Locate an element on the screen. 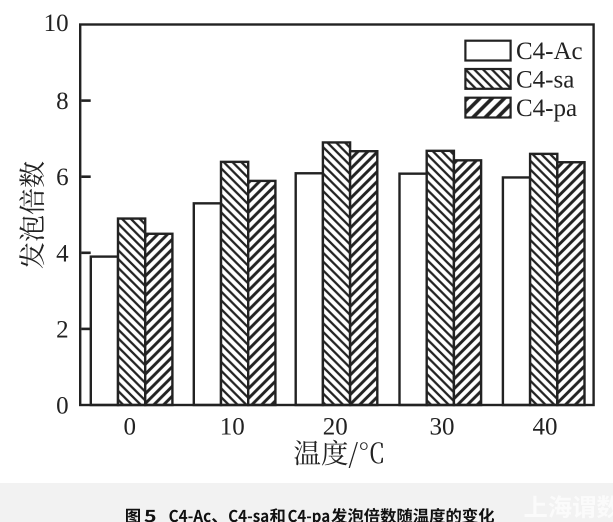 The width and height of the screenshot is (613, 522). svg-text: 40 is located at coordinates (545, 427).